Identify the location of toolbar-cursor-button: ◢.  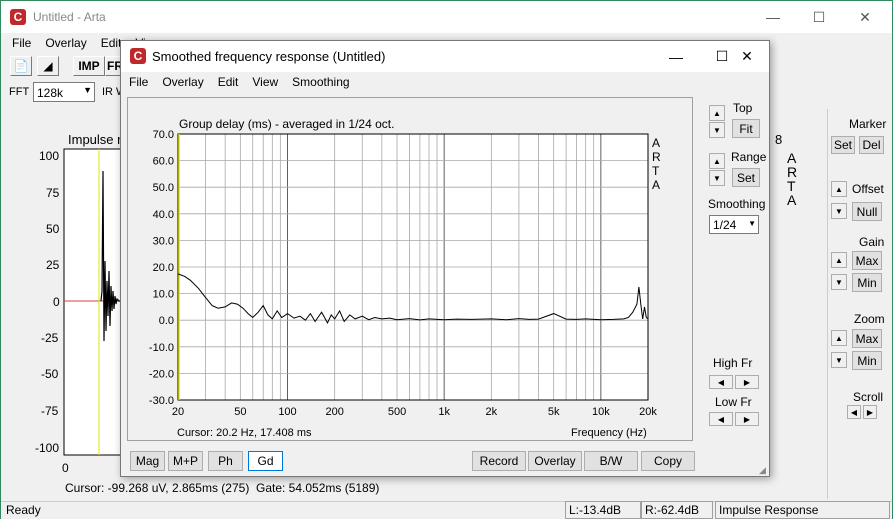
(48, 66).